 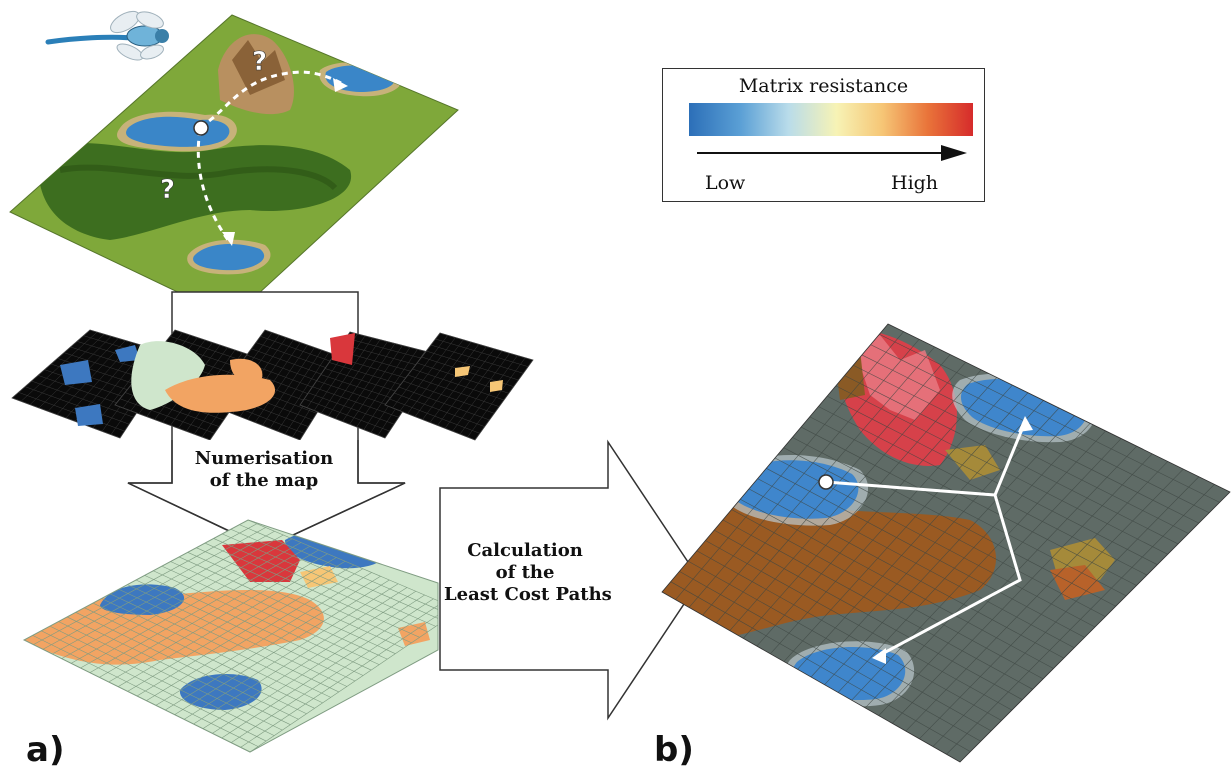 What do you see at coordinates (832, 153) in the screenshot?
I see `legend-arrow-icon` at bounding box center [832, 153].